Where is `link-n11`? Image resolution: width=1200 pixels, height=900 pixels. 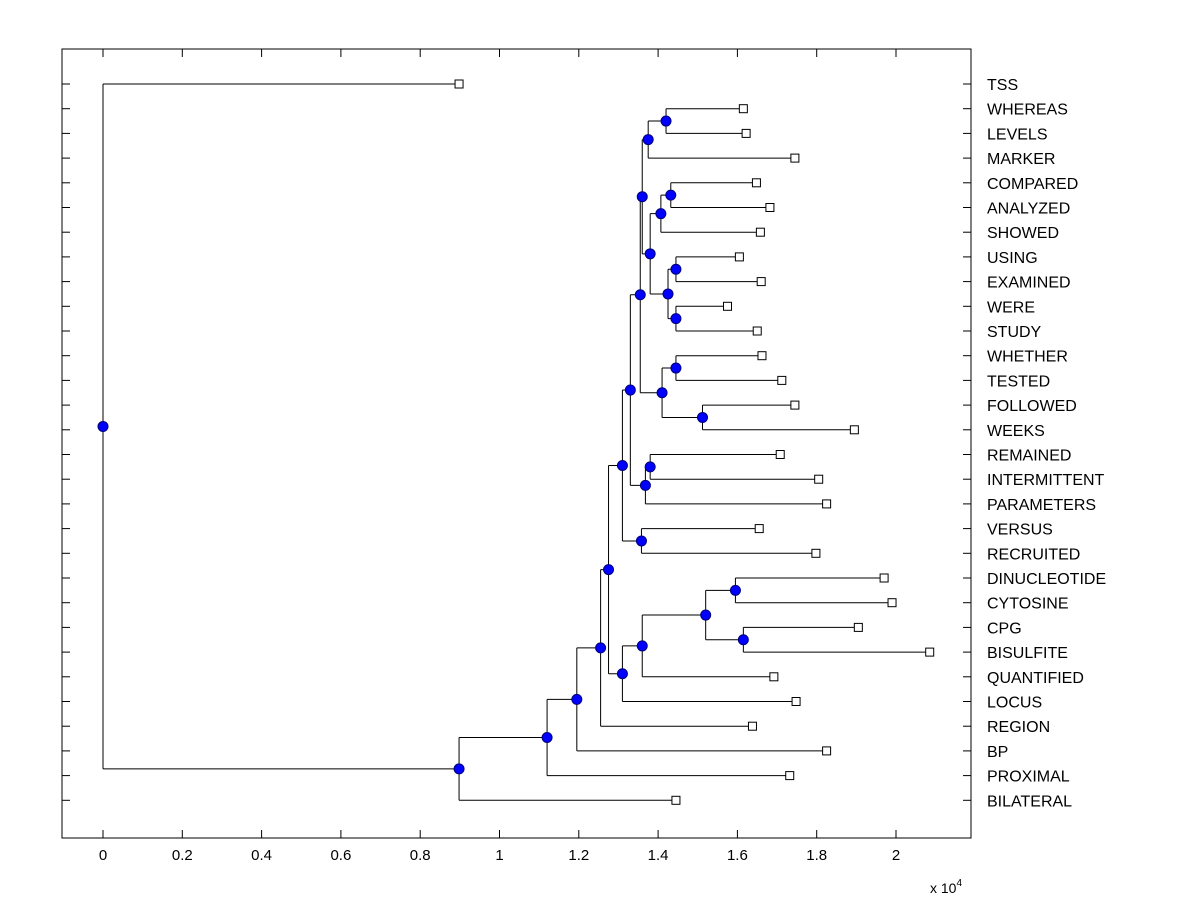 link-n11 is located at coordinates (778, 417).